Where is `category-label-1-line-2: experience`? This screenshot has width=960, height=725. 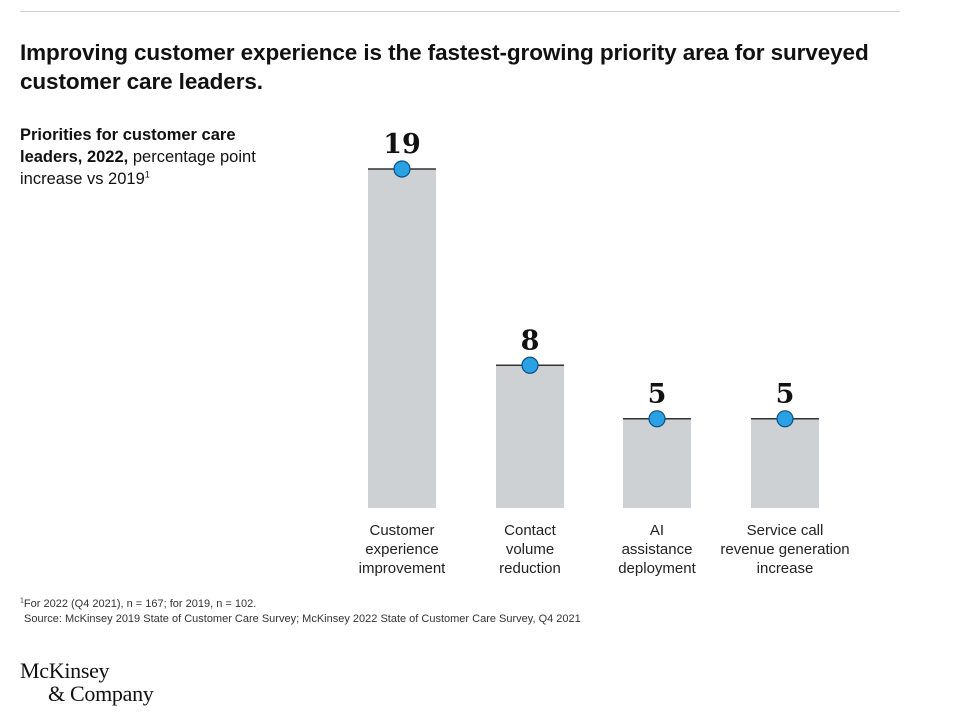 category-label-1-line-2: experience is located at coordinates (402, 549).